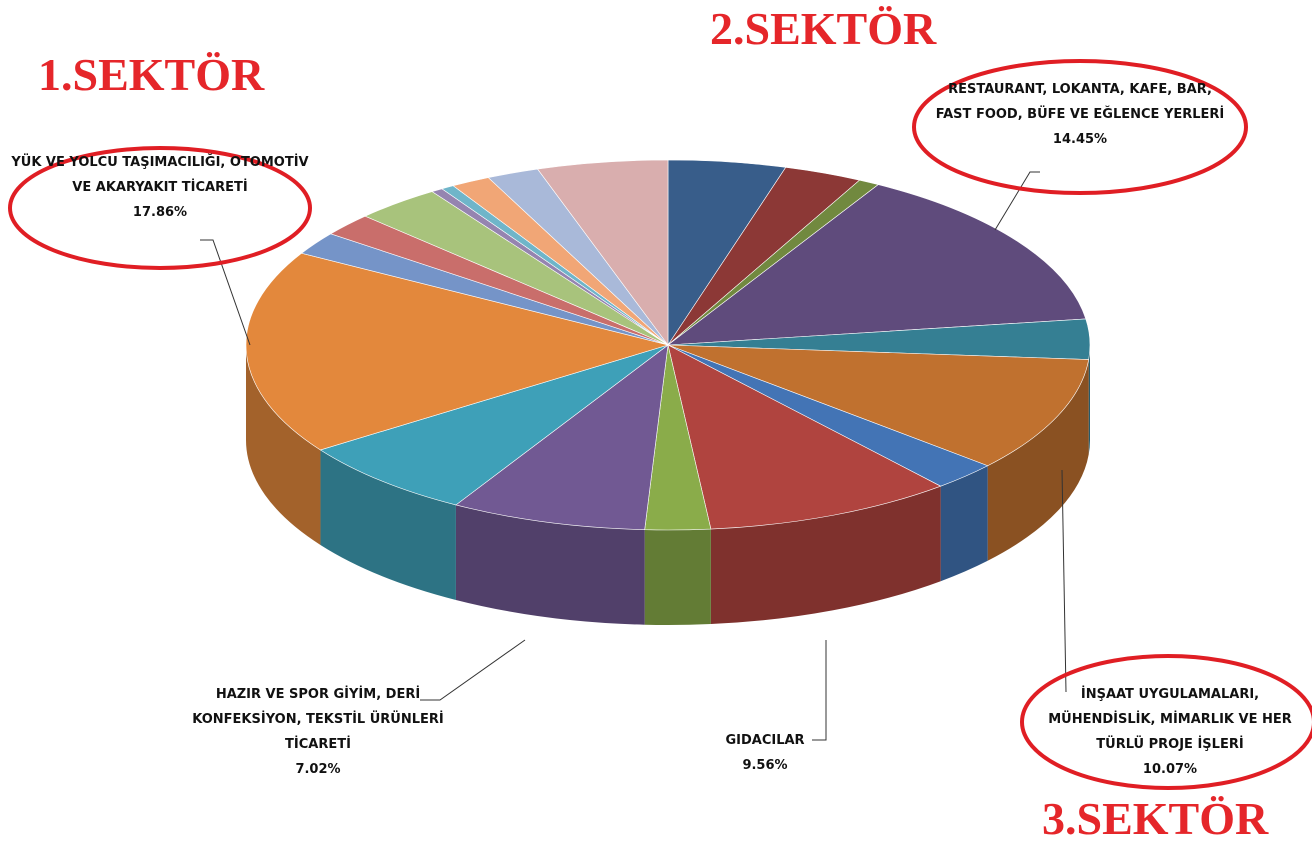  I want to click on slice-label: GIDACILAR 9.56%, so click(765, 753).